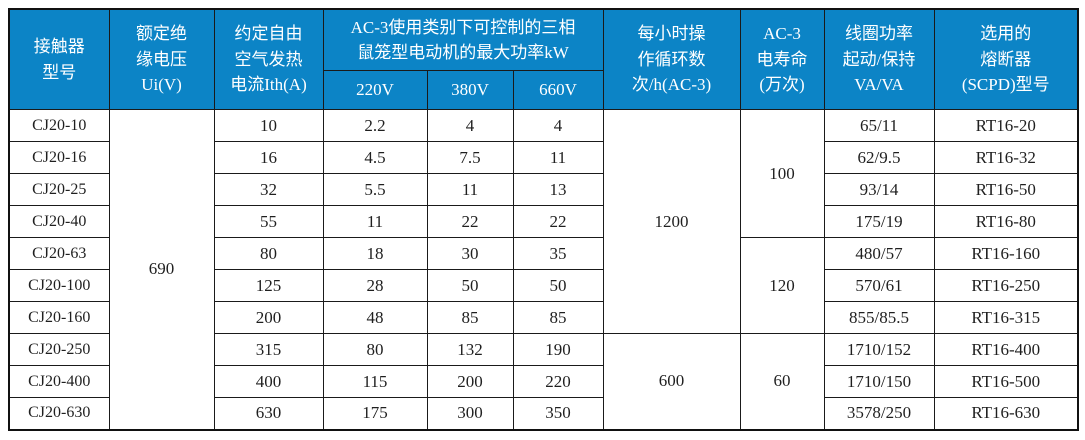 The image size is (1085, 440). What do you see at coordinates (782, 285) in the screenshot?
I see `life-cell: 120` at bounding box center [782, 285].